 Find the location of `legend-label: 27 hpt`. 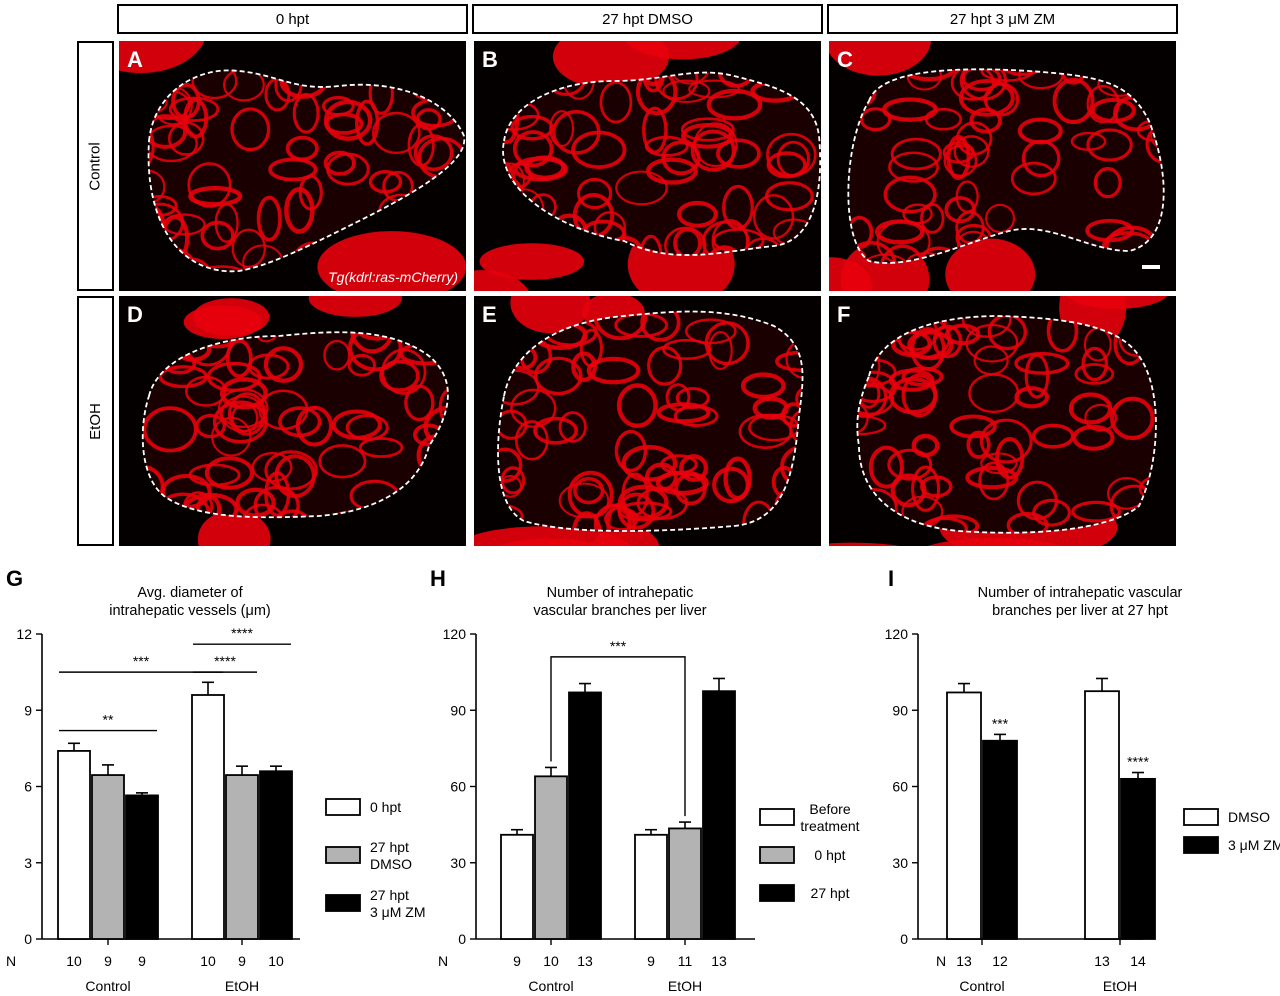

legend-label: 27 hpt is located at coordinates (830, 893).